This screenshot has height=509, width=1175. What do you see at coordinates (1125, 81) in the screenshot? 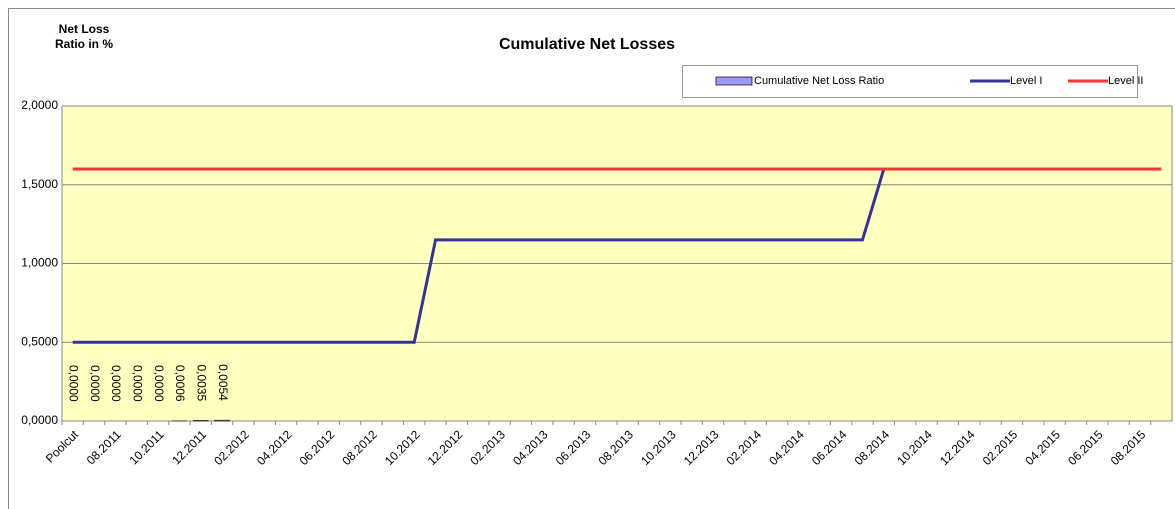
I see `legend-label: Level II` at bounding box center [1125, 81].